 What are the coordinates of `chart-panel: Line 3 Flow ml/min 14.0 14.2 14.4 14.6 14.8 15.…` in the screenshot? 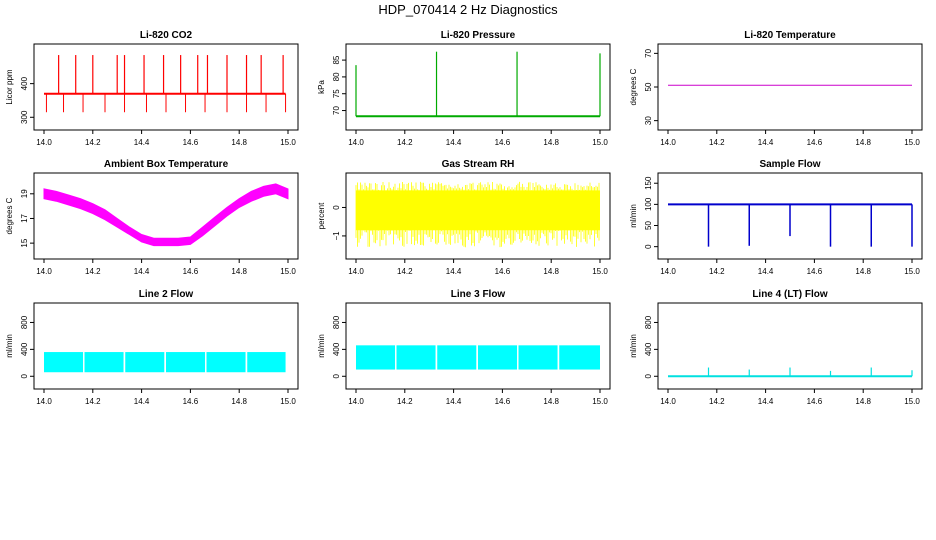 It's located at (464, 347).